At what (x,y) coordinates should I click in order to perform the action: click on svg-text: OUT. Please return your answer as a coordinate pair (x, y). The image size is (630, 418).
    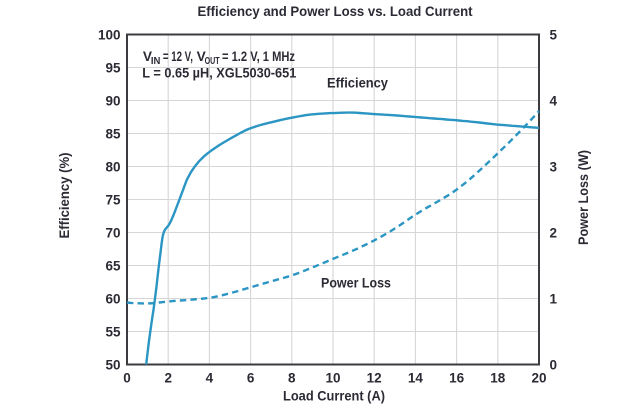
    Looking at the image, I should click on (212, 61).